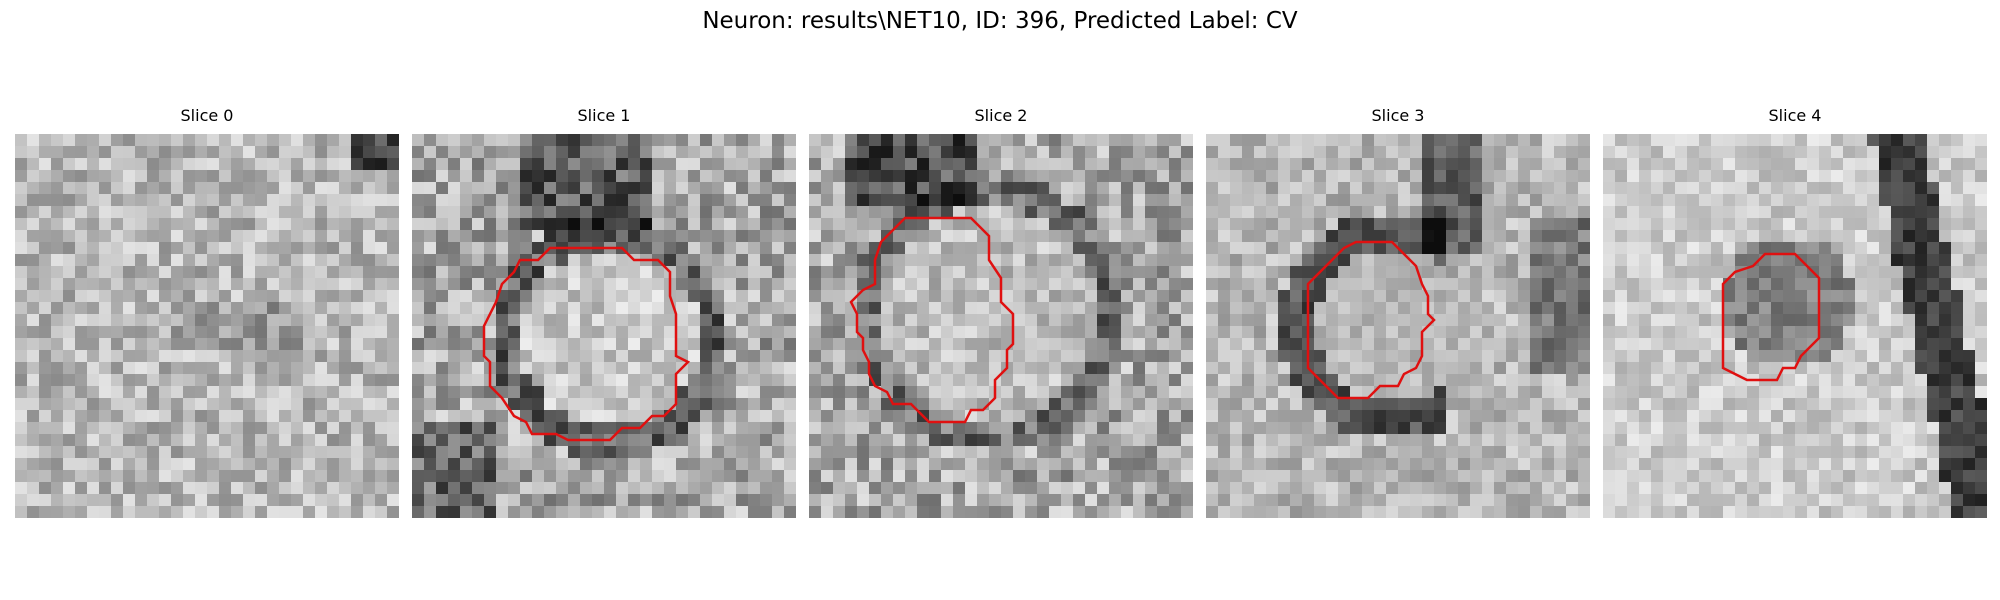 The image size is (2000, 600). Describe the element at coordinates (1371, 320) in the screenshot. I see `slice-3-contour` at that location.